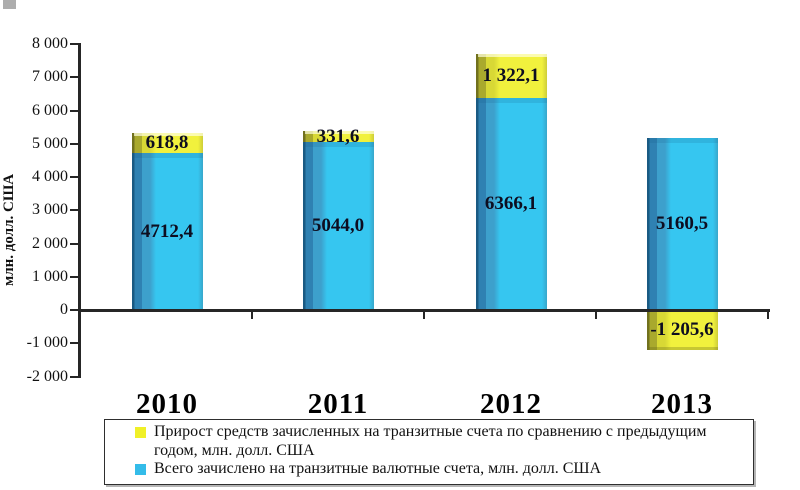 The height and width of the screenshot is (490, 800). I want to click on bar-value-label: 5044,0, so click(338, 226).